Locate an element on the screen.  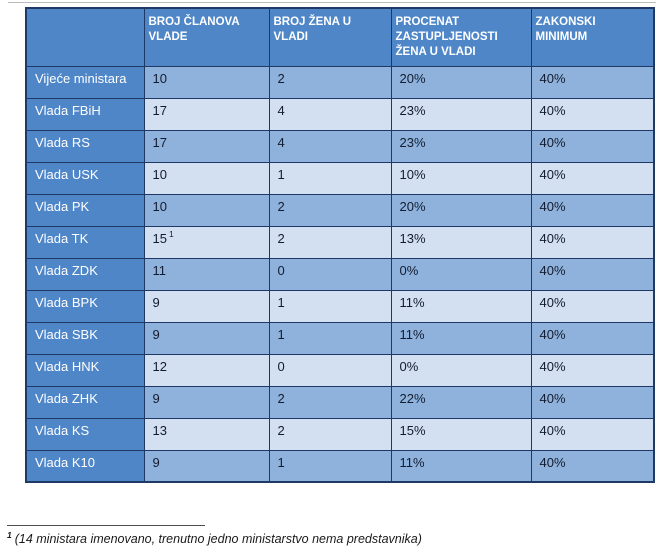
table-row: Vlada SBK 9 1 11% 40% is located at coordinates (340, 338).